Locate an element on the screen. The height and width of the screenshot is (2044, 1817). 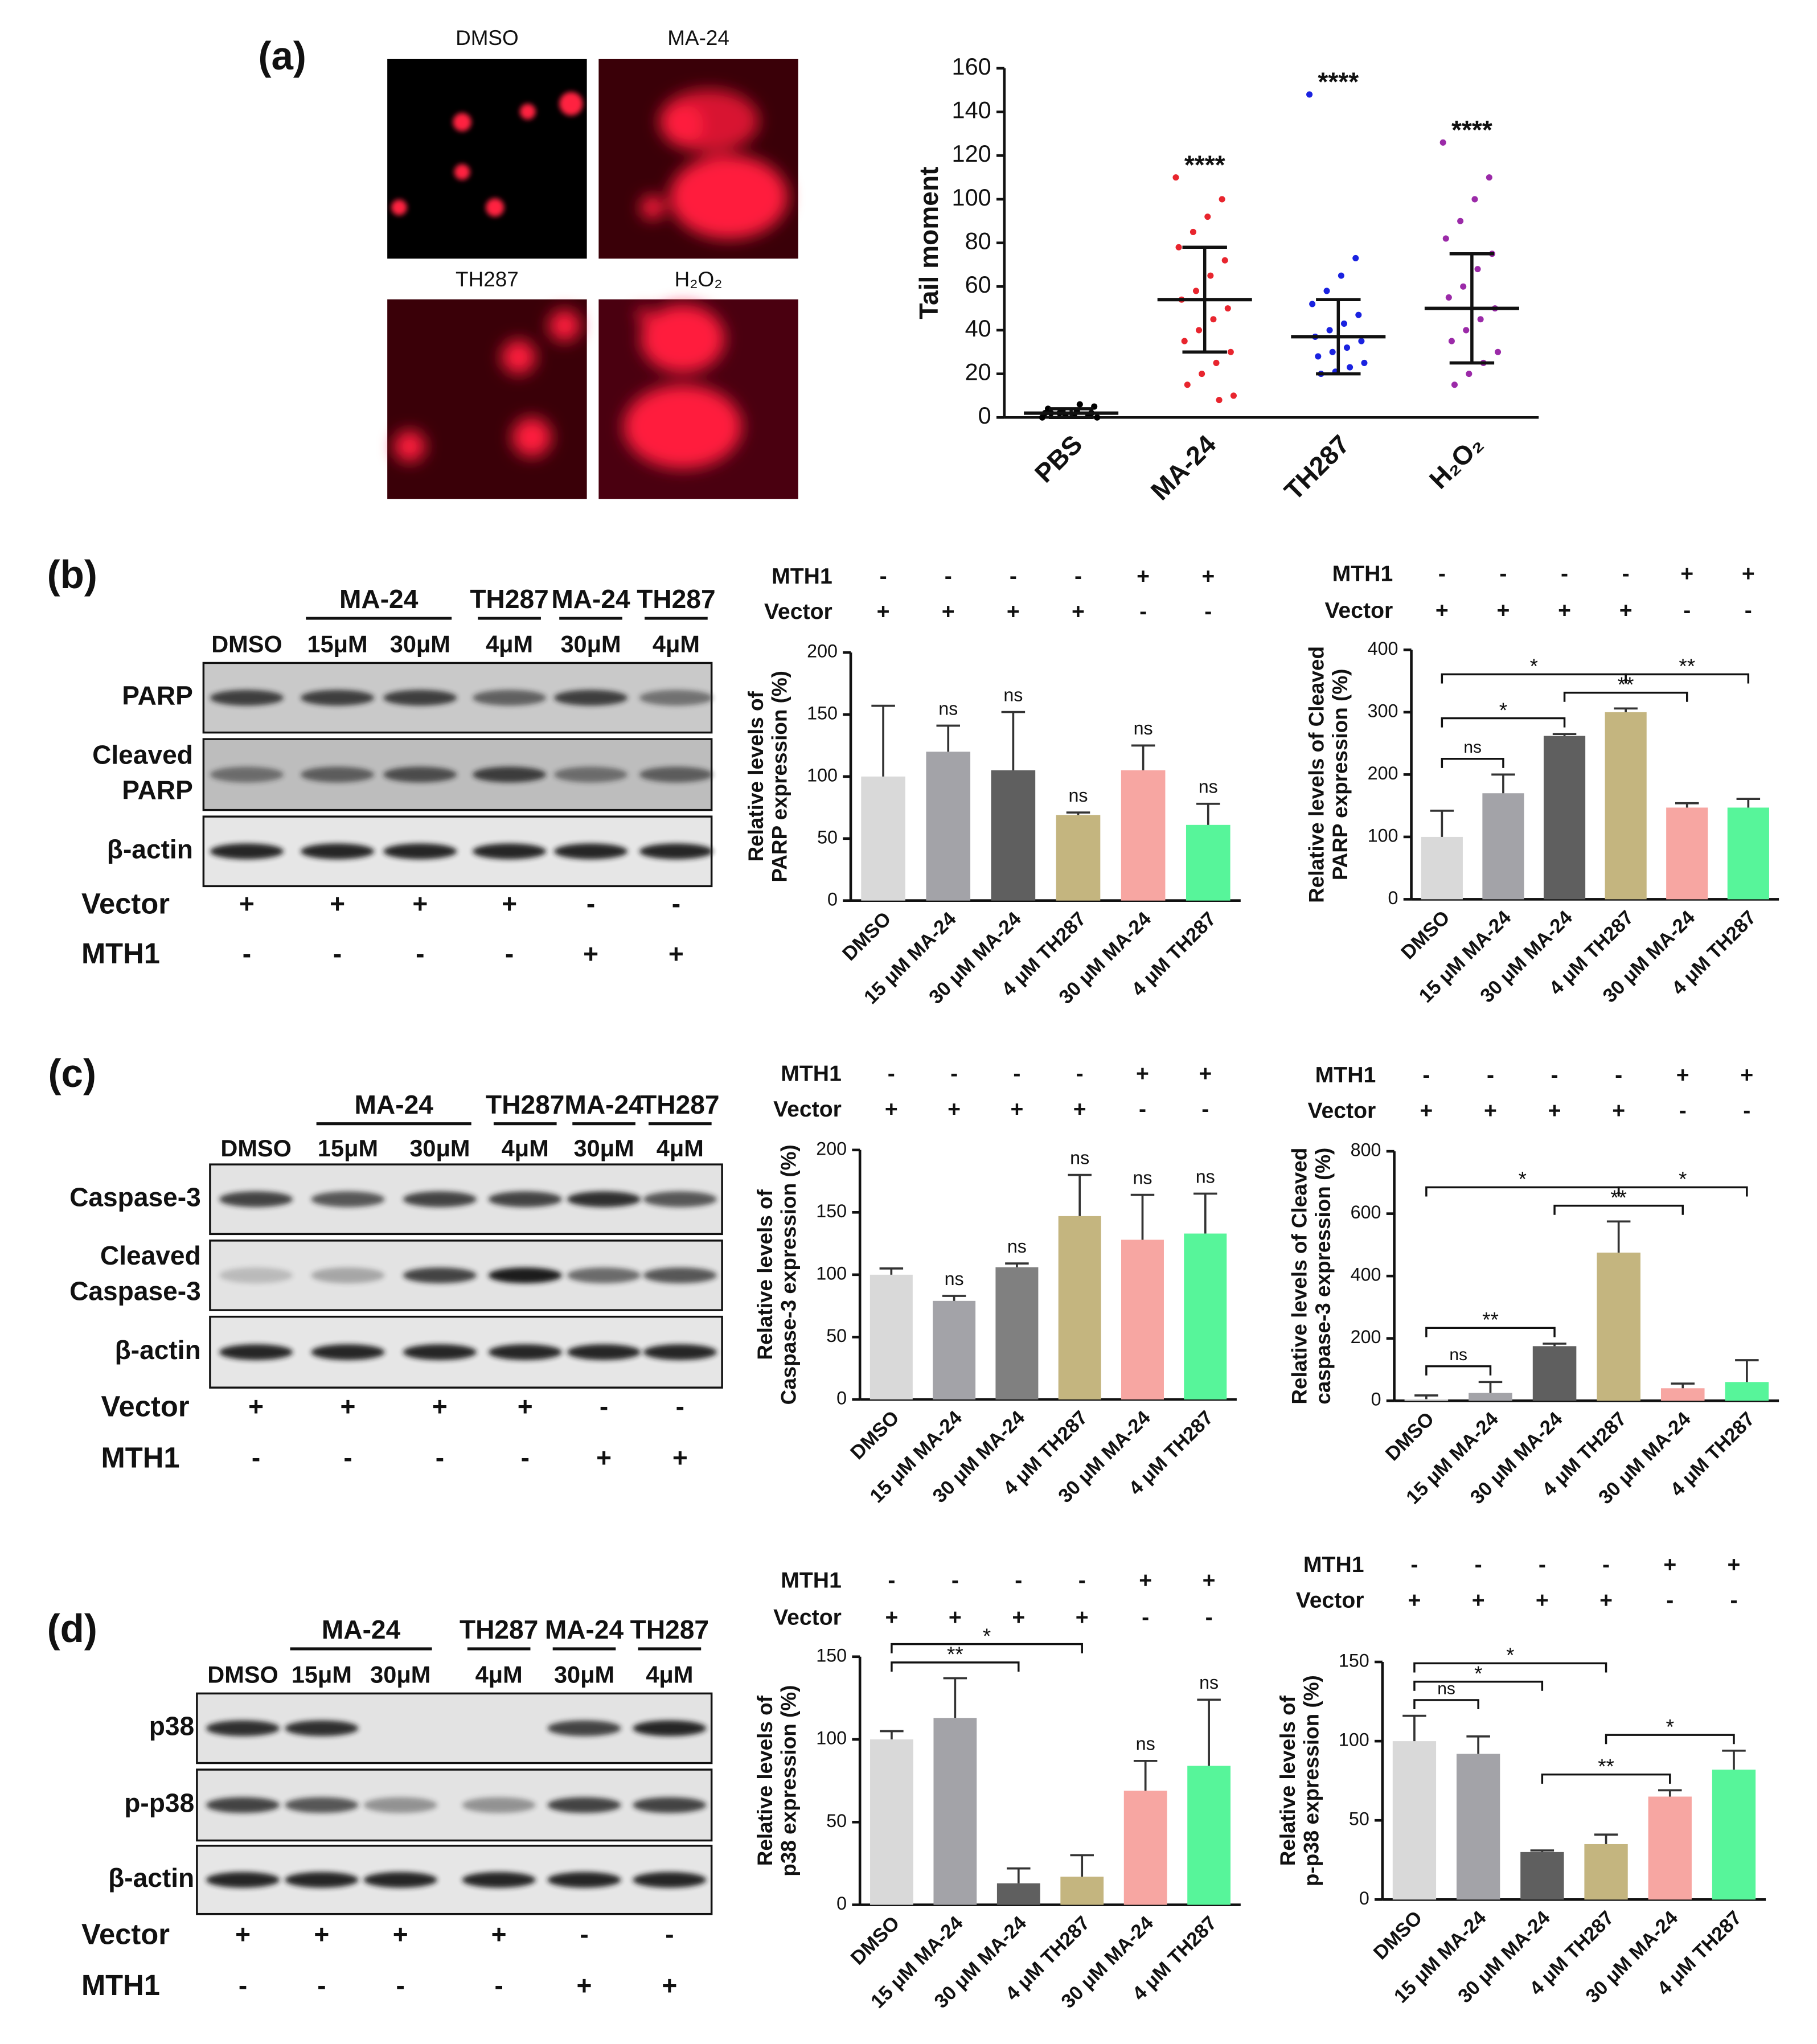
image-label: H₂O₂ is located at coordinates (699, 279).